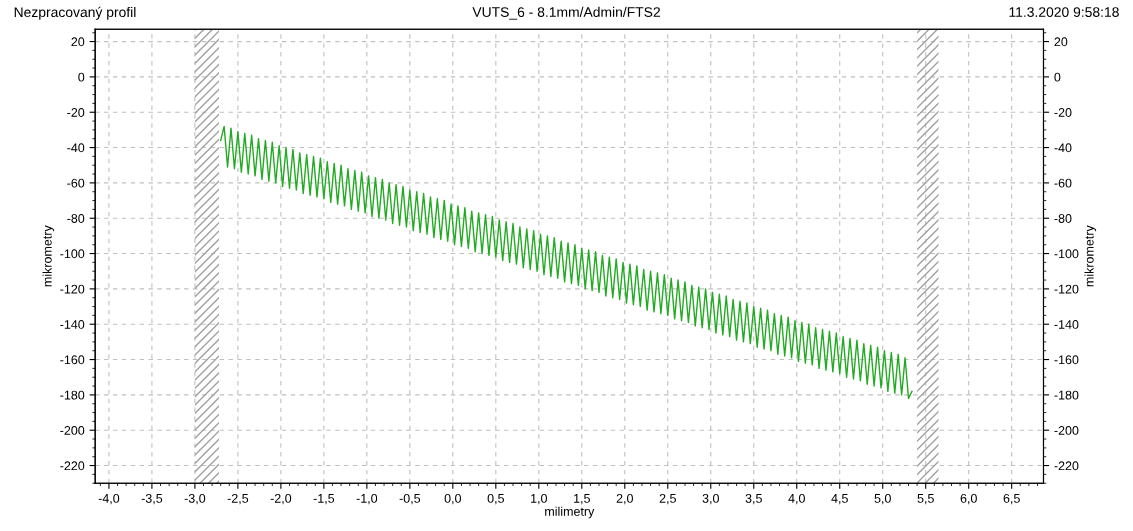  Describe the element at coordinates (72, 324) in the screenshot. I see `y-tick-label: -140` at that location.